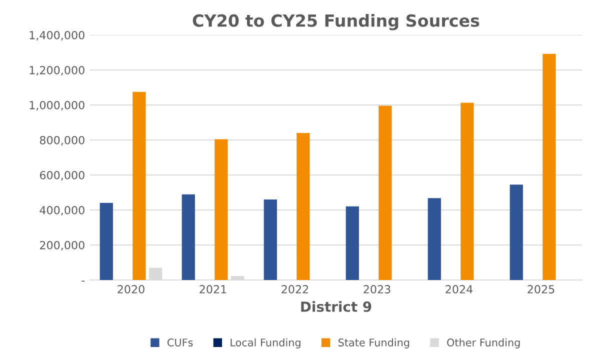 The image size is (600, 350). I want to click on y-tick-label: 400,000, so click(62, 211).